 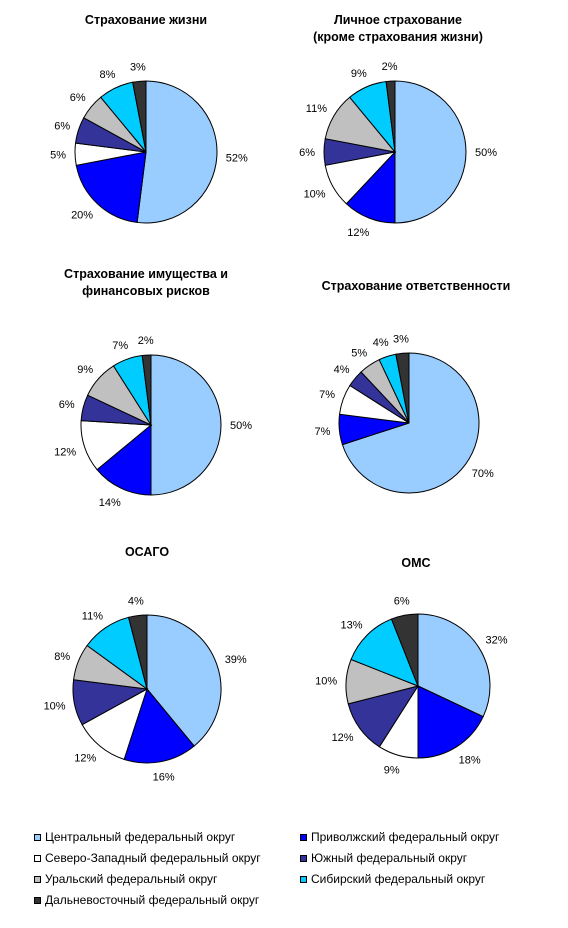 I want to click on slice-label: 16%, so click(x=164, y=777).